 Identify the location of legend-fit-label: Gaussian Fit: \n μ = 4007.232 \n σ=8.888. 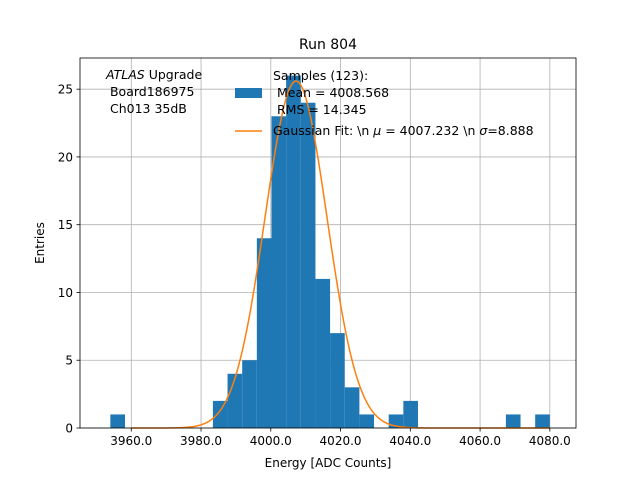
(403, 130).